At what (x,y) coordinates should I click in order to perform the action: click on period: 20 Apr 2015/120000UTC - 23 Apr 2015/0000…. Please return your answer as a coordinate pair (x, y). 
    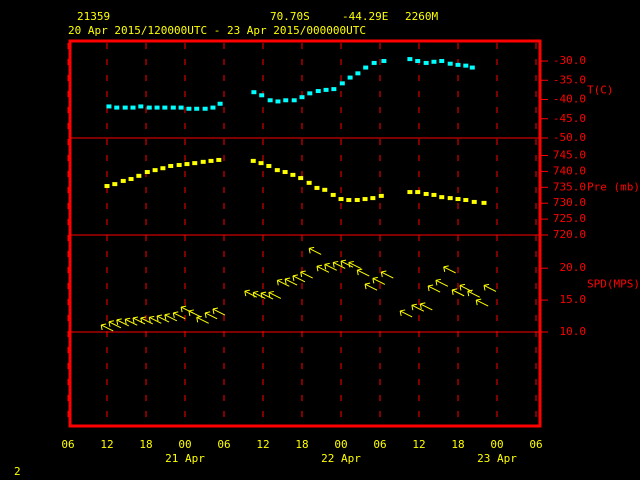
    Looking at the image, I should click on (217, 30).